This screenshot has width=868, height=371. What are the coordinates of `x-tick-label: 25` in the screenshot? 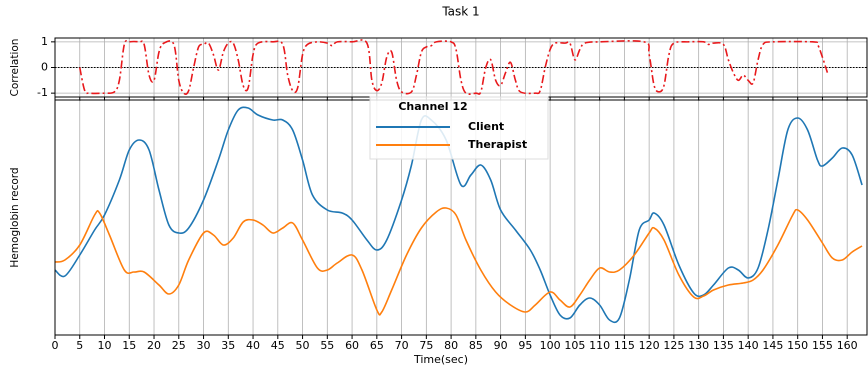 It's located at (179, 345).